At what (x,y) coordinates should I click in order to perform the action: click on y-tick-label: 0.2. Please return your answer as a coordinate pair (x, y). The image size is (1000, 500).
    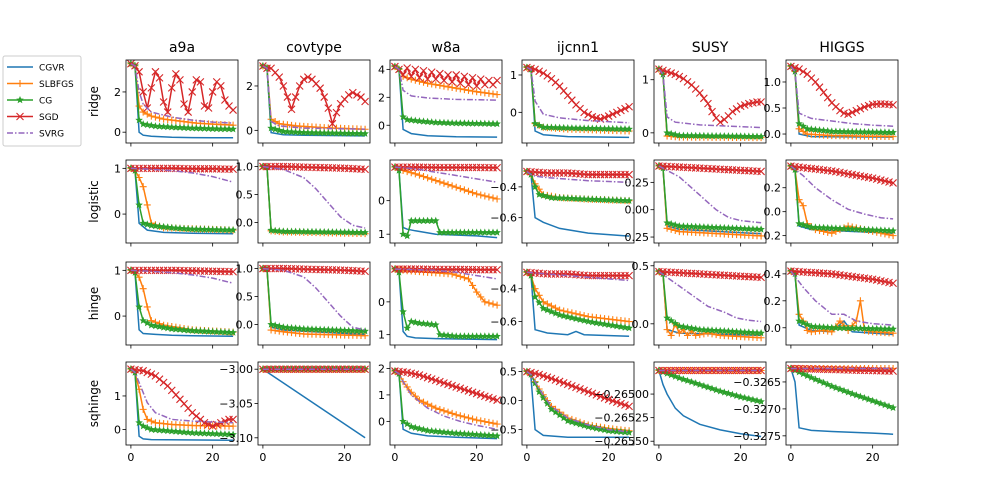
    Looking at the image, I should click on (773, 301).